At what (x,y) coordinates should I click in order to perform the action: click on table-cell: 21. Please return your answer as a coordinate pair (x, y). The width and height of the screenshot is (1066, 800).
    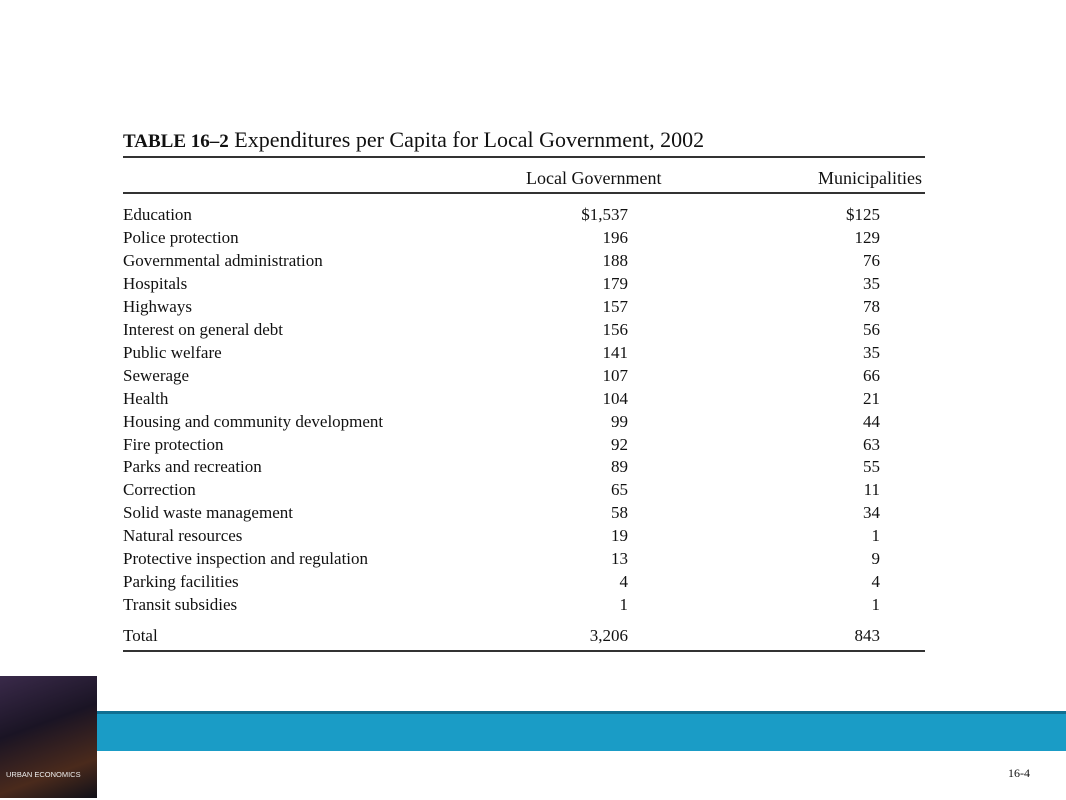
    Looking at the image, I should click on (871, 398).